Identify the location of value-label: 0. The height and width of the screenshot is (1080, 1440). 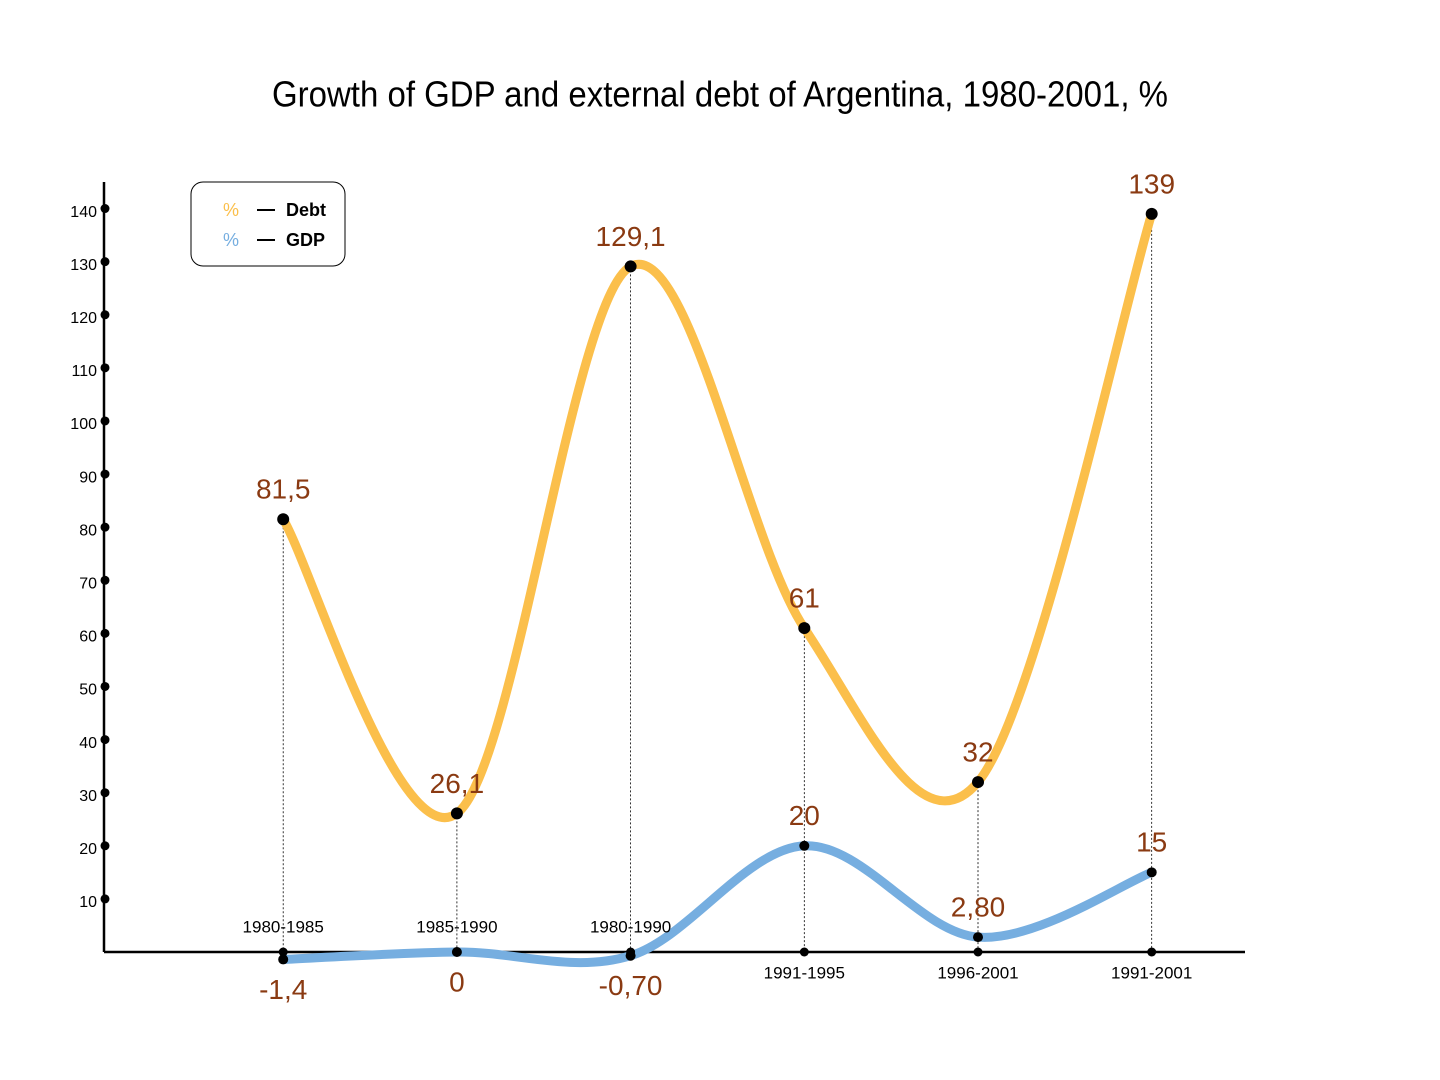
(457, 981).